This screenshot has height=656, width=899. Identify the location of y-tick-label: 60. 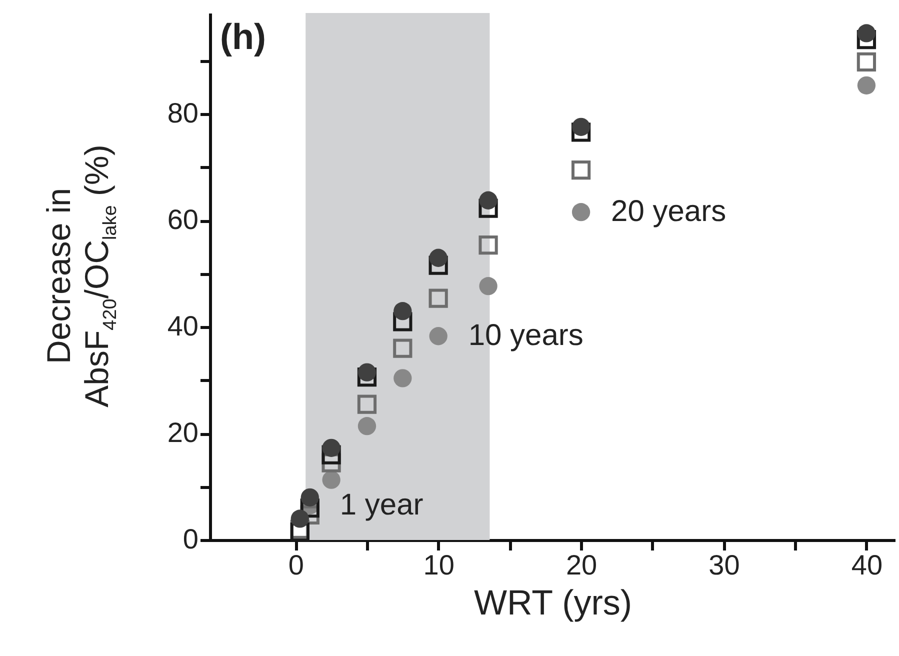
(182, 220).